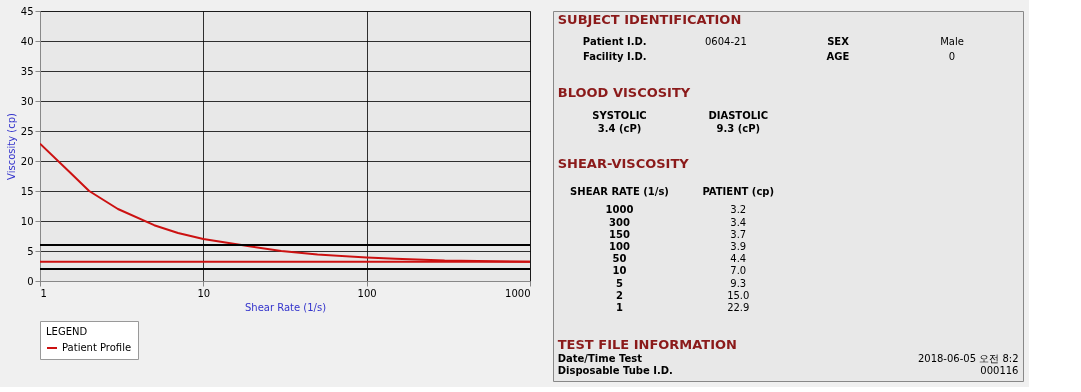 The height and width of the screenshot is (392, 1081). Describe the element at coordinates (619, 271) in the screenshot. I see `text: 10` at that location.